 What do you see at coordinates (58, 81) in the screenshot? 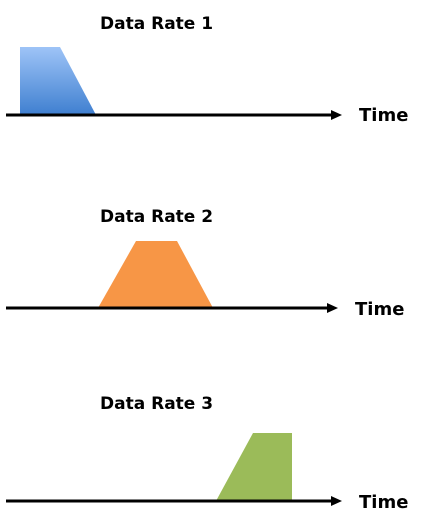
I see `data-rate-1-shape` at bounding box center [58, 81].